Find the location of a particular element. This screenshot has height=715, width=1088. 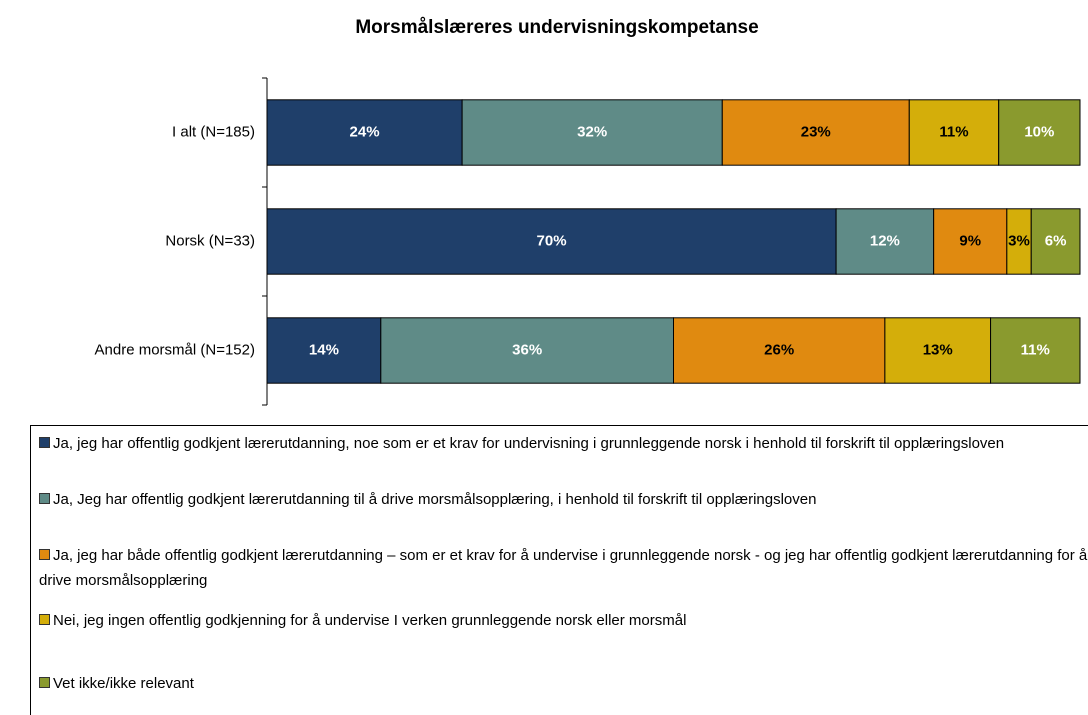

data-label: 70% is located at coordinates (552, 240).